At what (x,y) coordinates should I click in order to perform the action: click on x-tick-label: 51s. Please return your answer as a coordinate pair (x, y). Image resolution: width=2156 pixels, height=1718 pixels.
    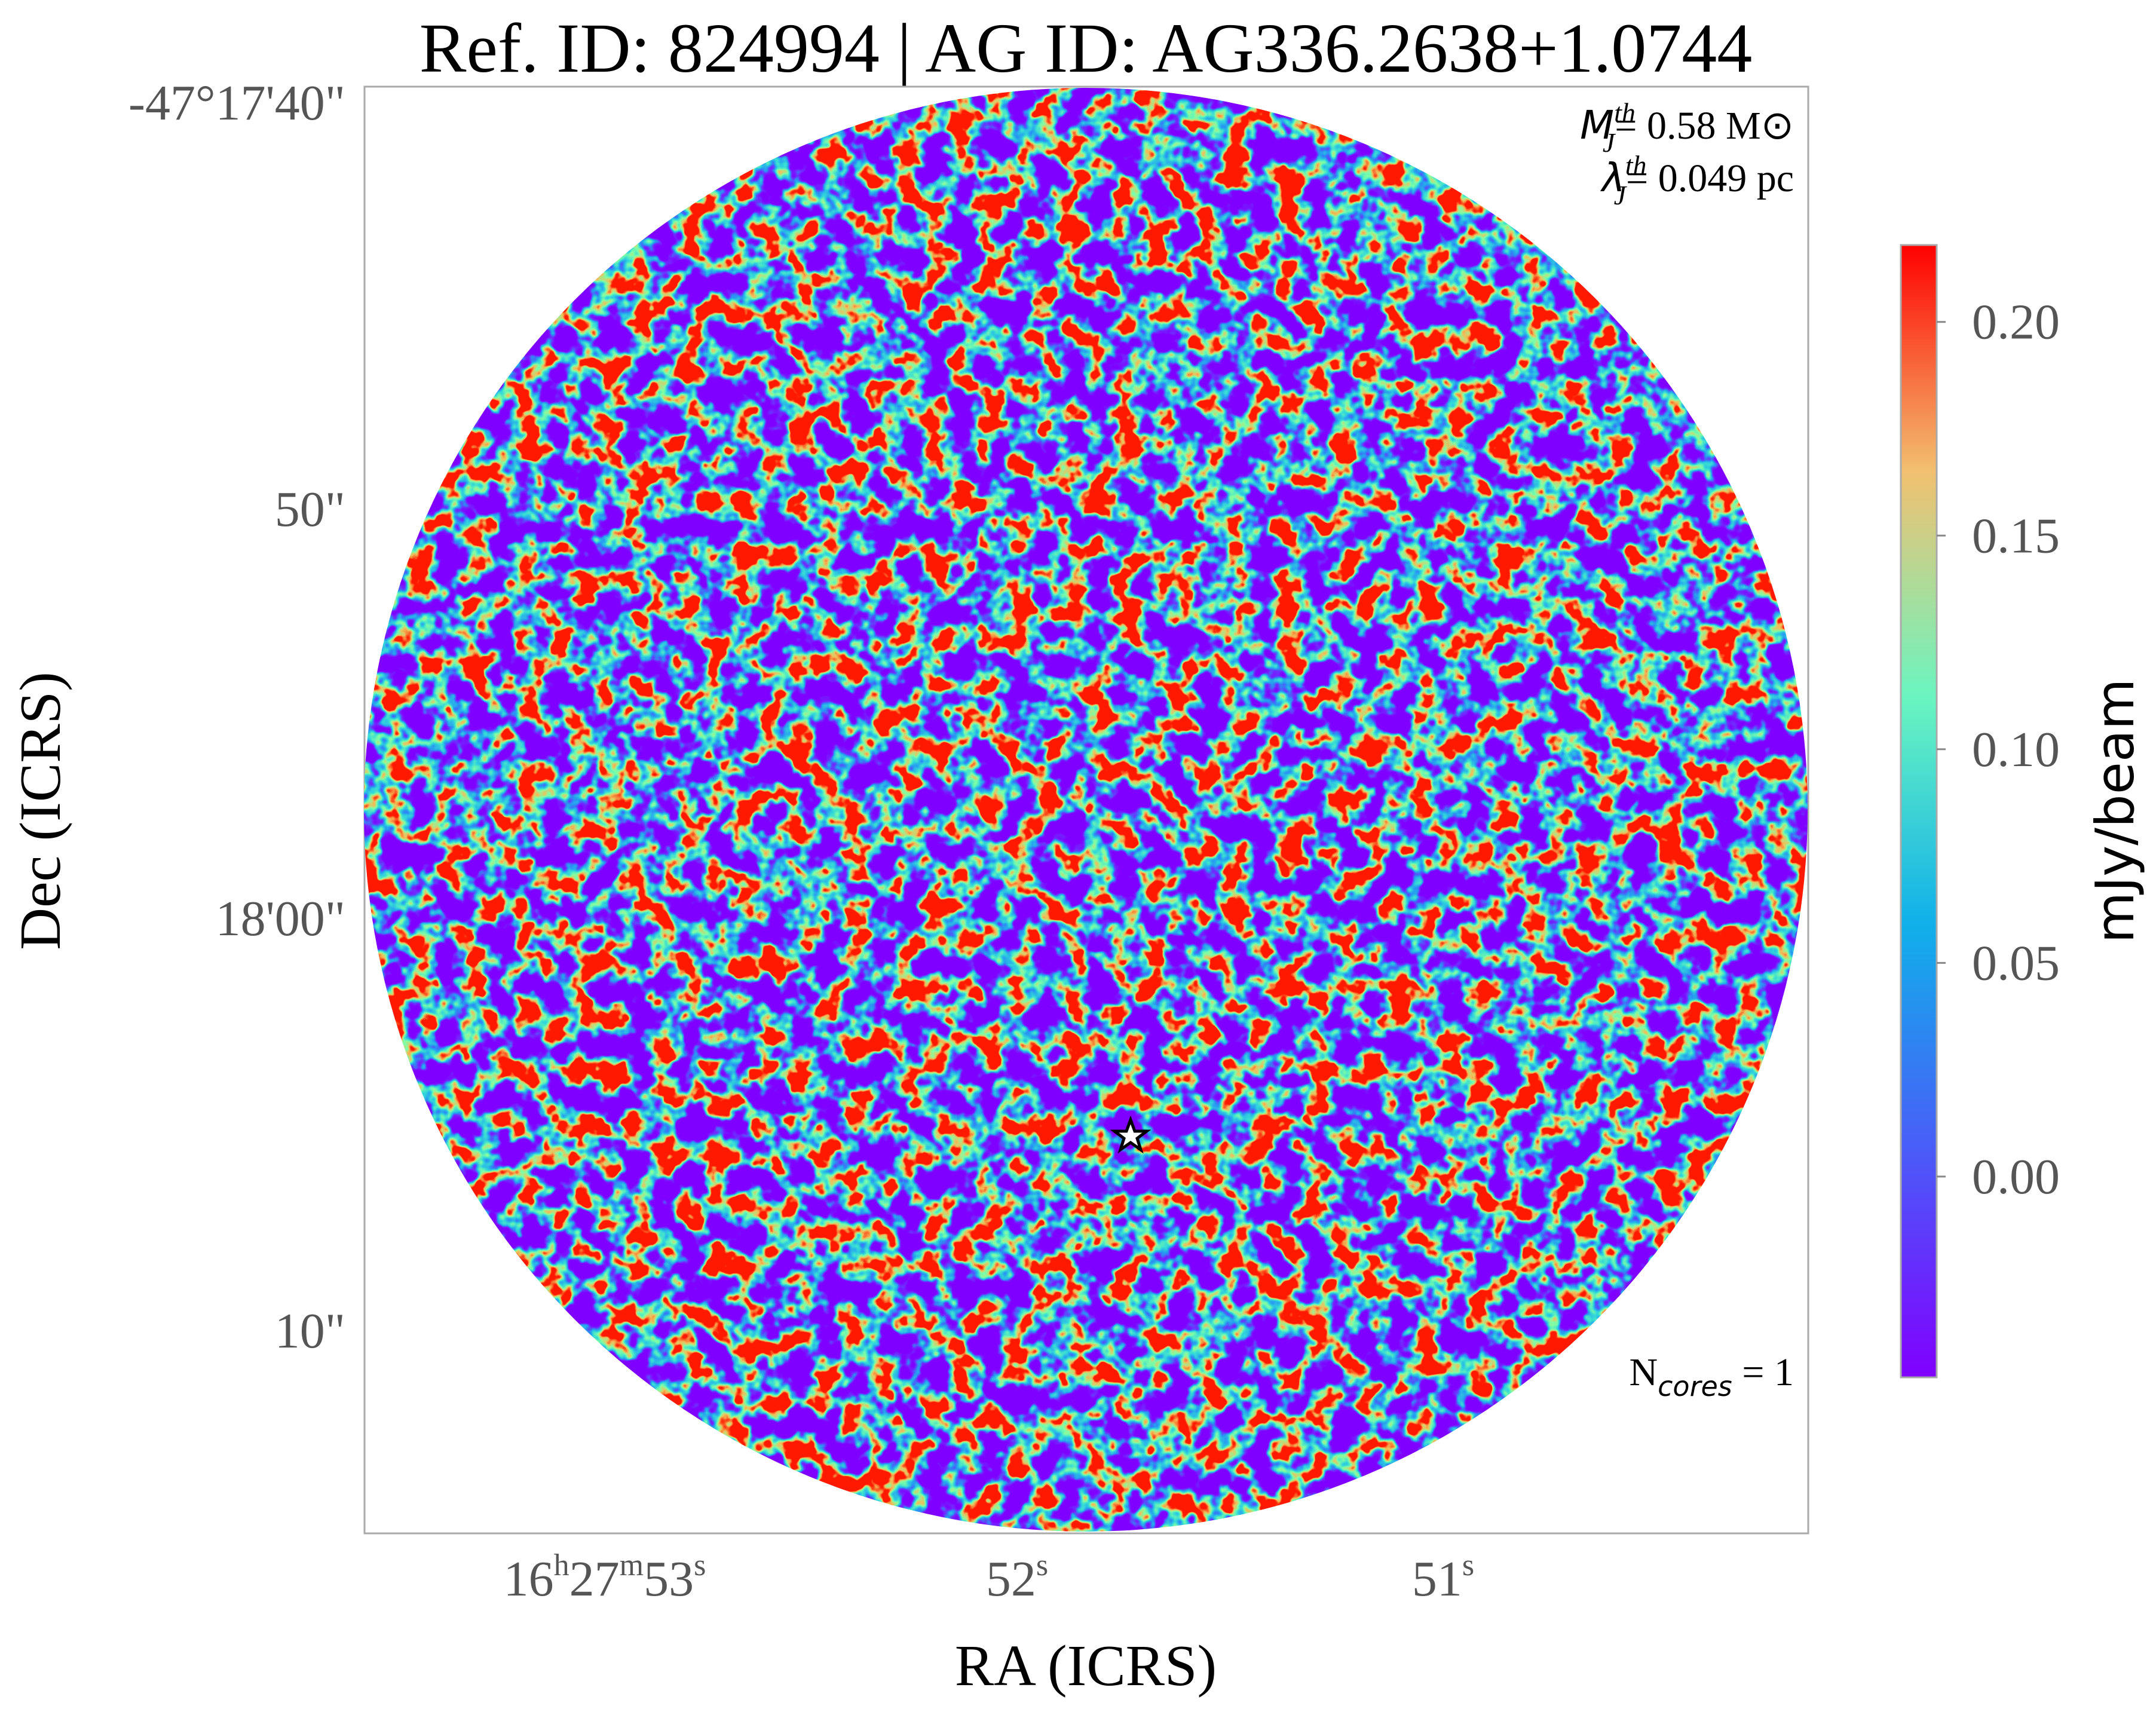
    Looking at the image, I should click on (1443, 1577).